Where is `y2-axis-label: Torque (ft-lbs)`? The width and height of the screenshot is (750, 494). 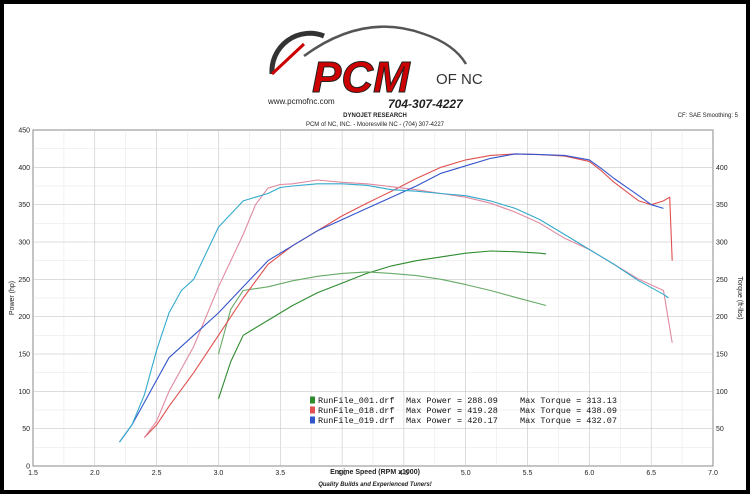
y2-axis-label: Torque (ft-lbs) is located at coordinates (739, 297).